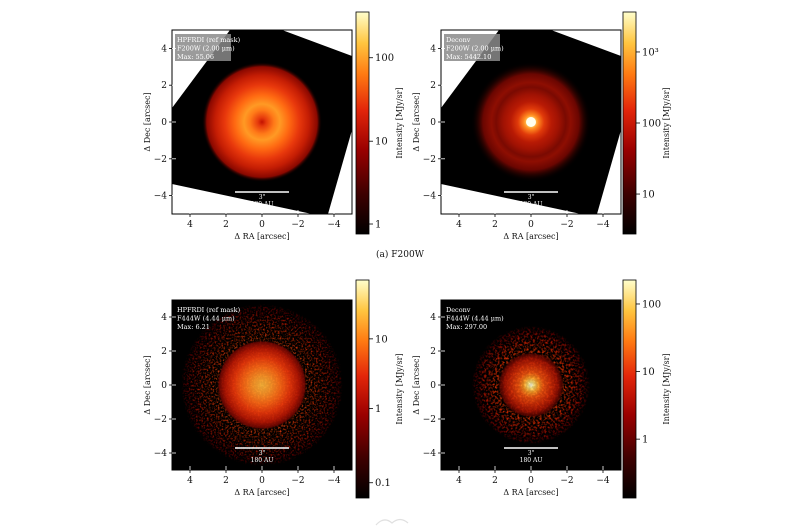  What do you see at coordinates (195, 57) in the screenshot?
I see `info-text: Max: 55.06` at bounding box center [195, 57].